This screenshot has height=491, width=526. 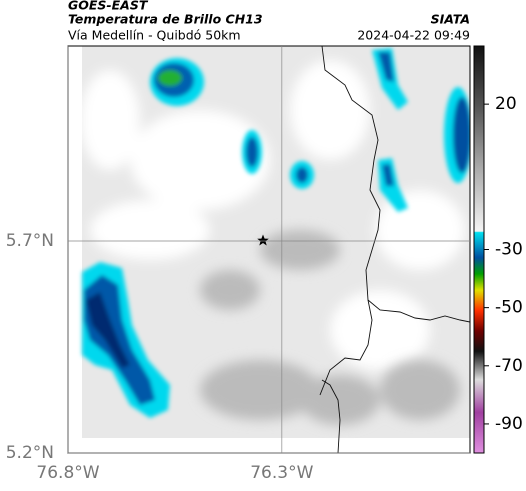 I want to click on region: Vía Medellín - Quibdó 50km, so click(x=154, y=35).